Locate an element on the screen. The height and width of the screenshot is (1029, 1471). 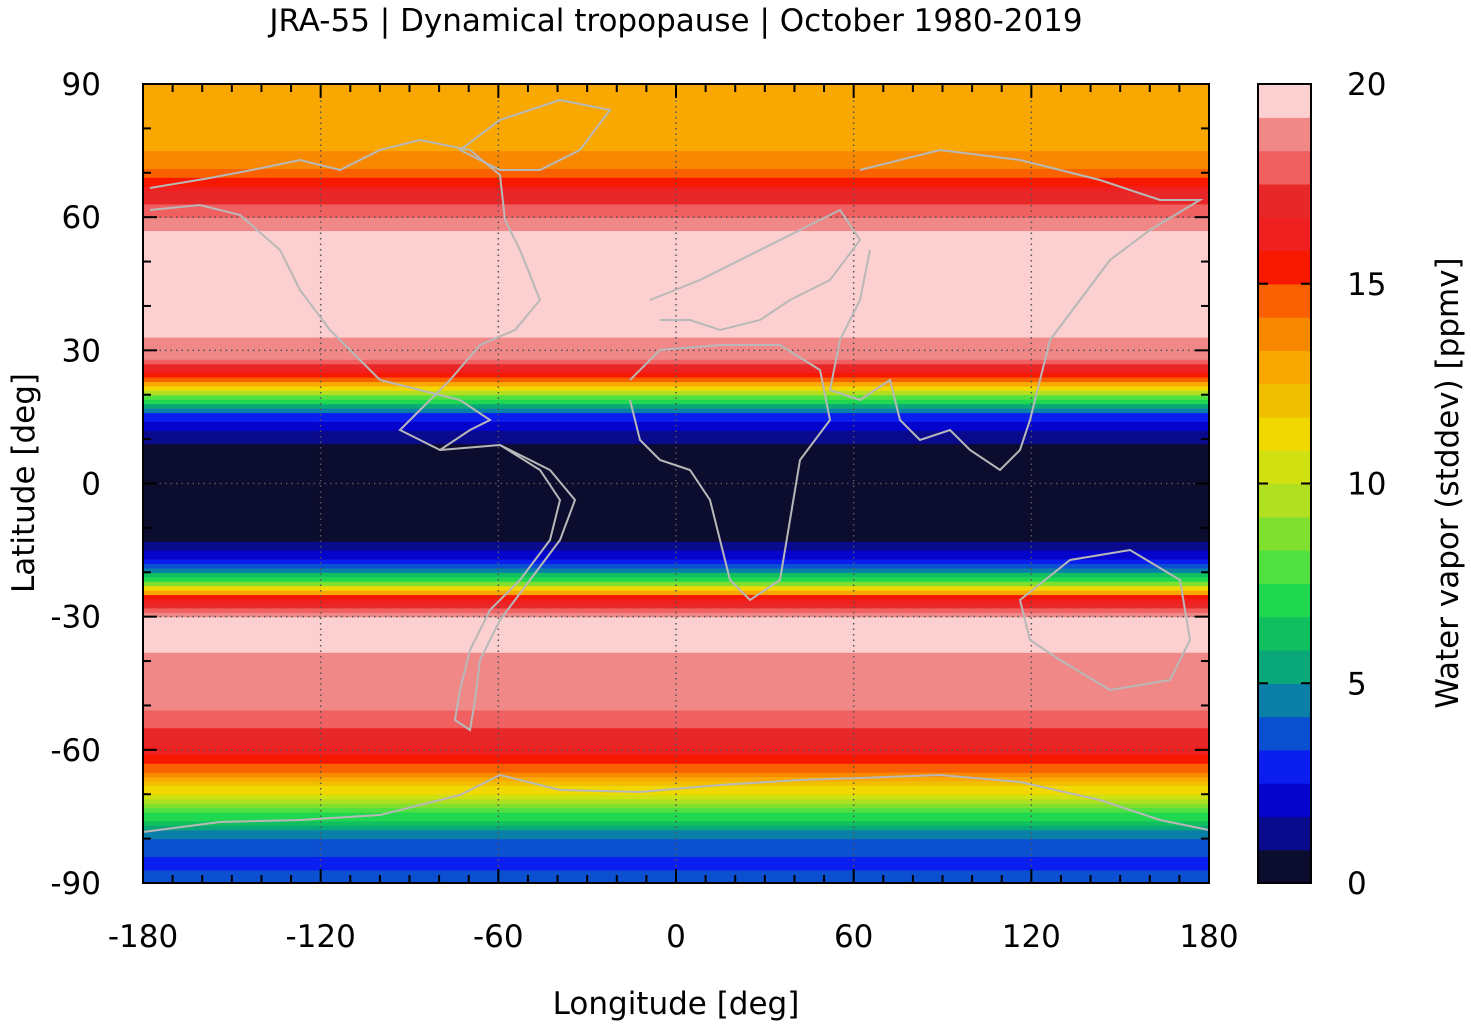
coastline-australia is located at coordinates (1105, 620).